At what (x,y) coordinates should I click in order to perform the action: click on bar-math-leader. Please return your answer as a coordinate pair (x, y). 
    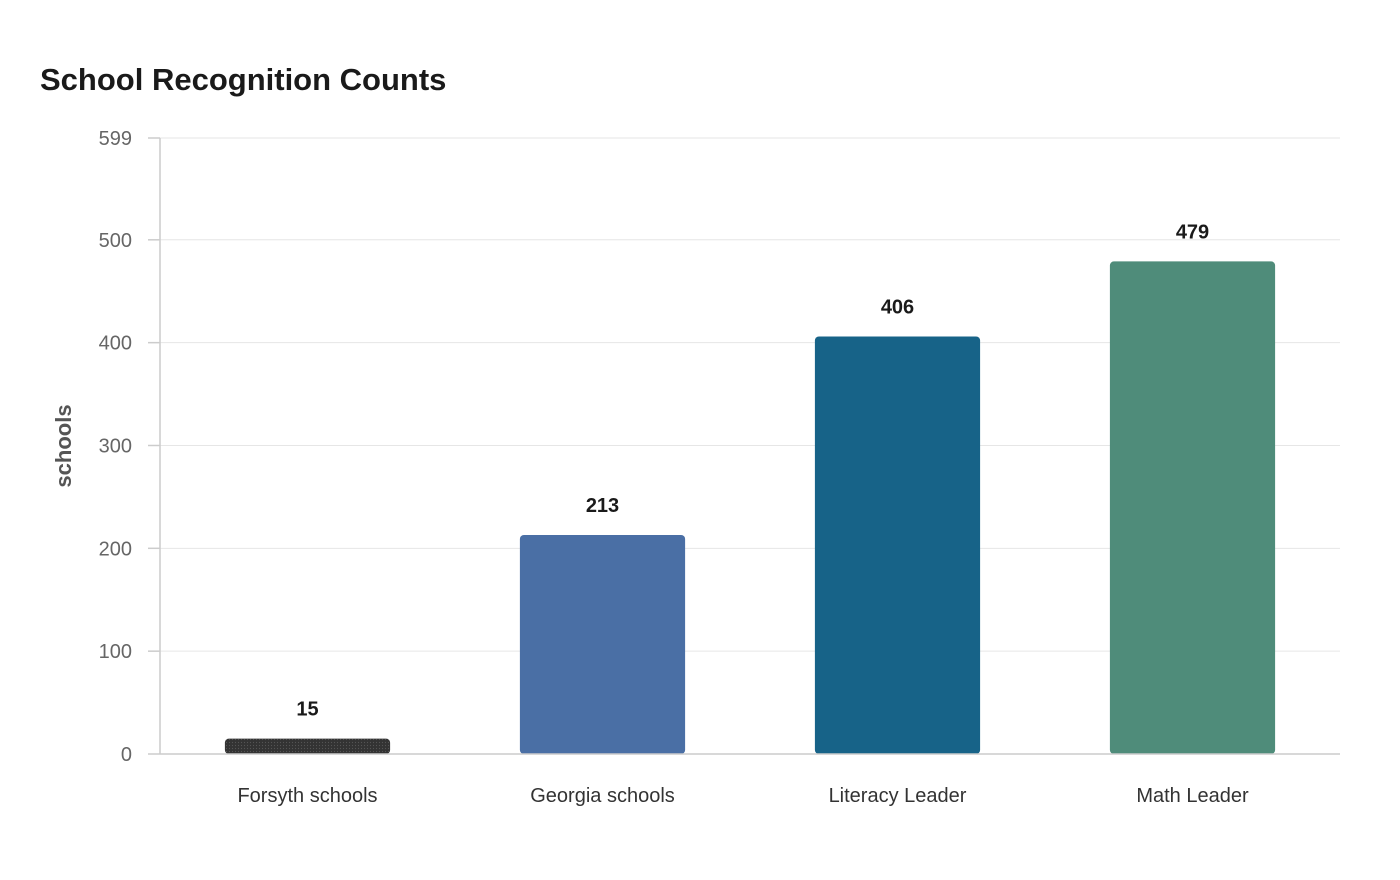
    Looking at the image, I should click on (1192, 507).